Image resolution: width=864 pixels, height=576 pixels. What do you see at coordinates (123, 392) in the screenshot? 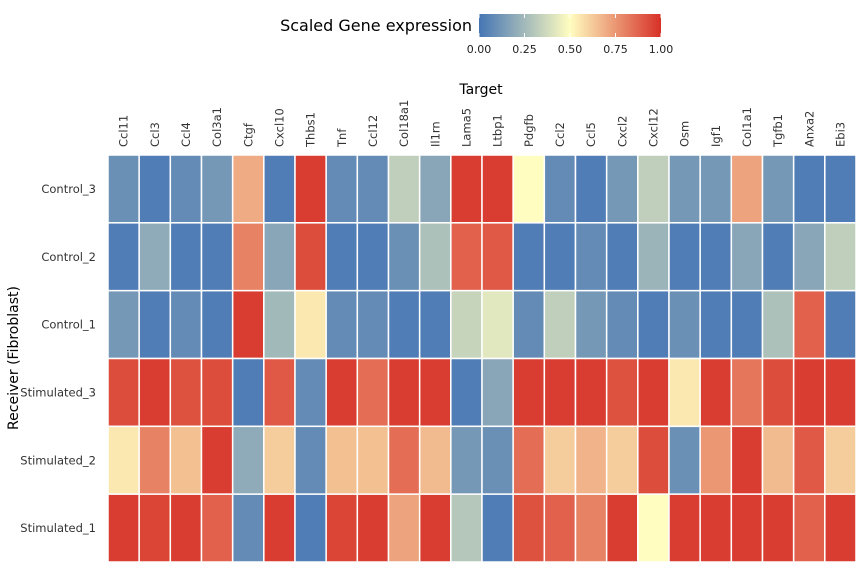
I see `heatmap-cell-Stimulated_3-Ccl11` at bounding box center [123, 392].